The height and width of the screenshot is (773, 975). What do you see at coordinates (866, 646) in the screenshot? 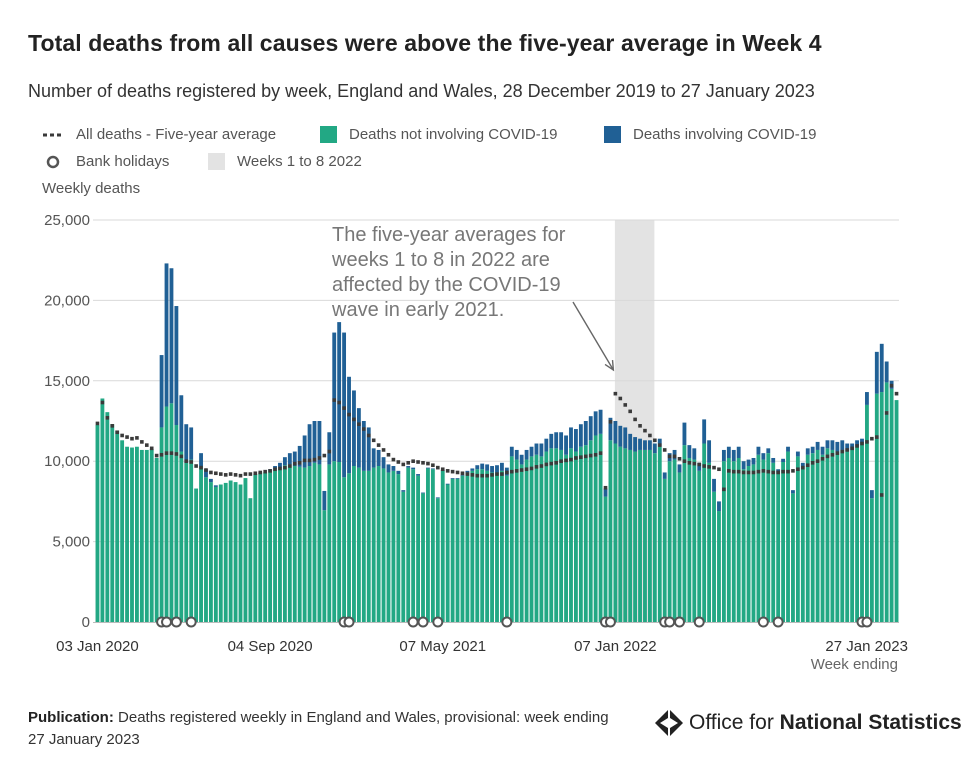
I see `x-tick-label: 27 Jan 2023` at bounding box center [866, 646].